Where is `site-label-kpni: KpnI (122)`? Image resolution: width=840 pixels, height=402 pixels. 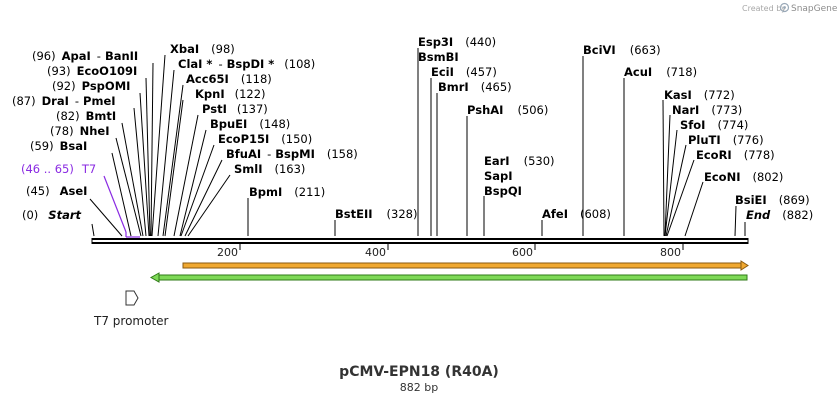
site-label-kpni: KpnI (122) is located at coordinates (230, 94).